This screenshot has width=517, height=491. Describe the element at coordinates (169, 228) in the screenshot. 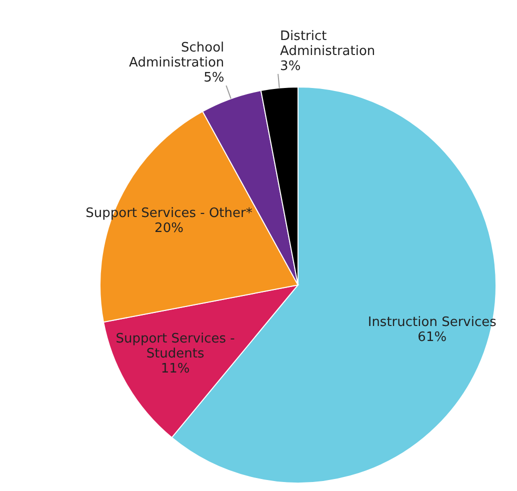

I see `data-label: 20%` at that location.